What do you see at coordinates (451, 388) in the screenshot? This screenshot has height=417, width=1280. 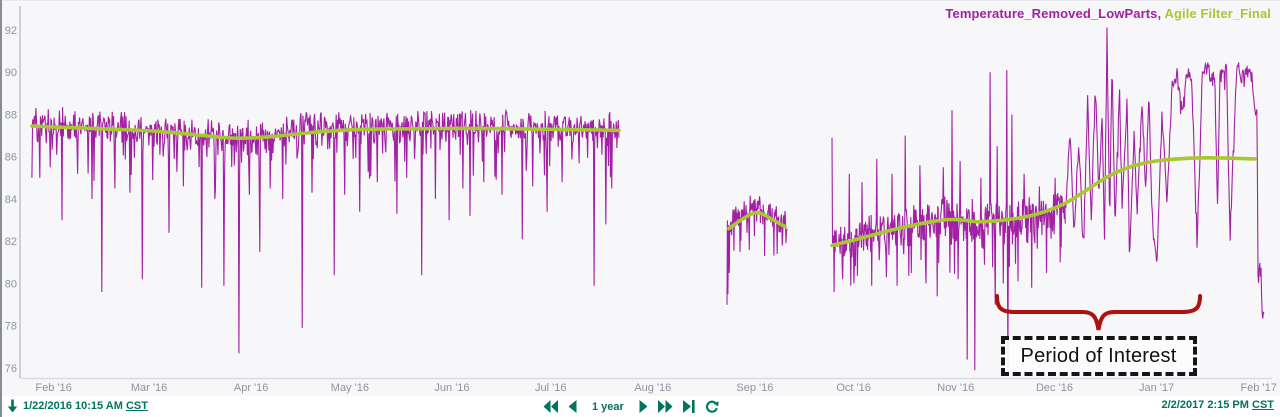 I see `x-tick-label: Jun '16` at bounding box center [451, 388].